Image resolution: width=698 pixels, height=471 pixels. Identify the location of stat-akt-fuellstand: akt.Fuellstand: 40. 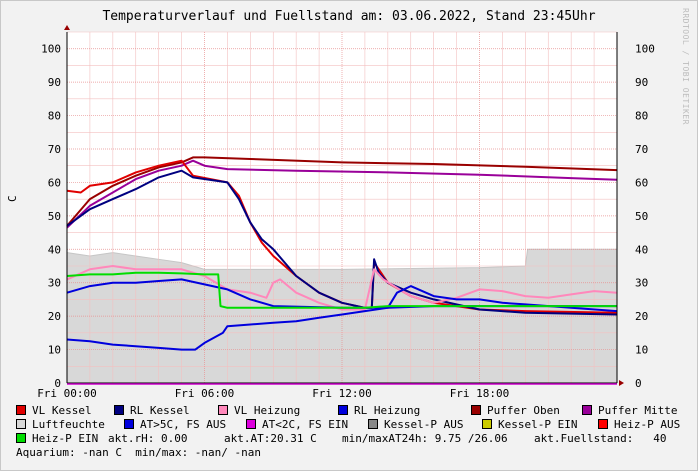
(600, 438).